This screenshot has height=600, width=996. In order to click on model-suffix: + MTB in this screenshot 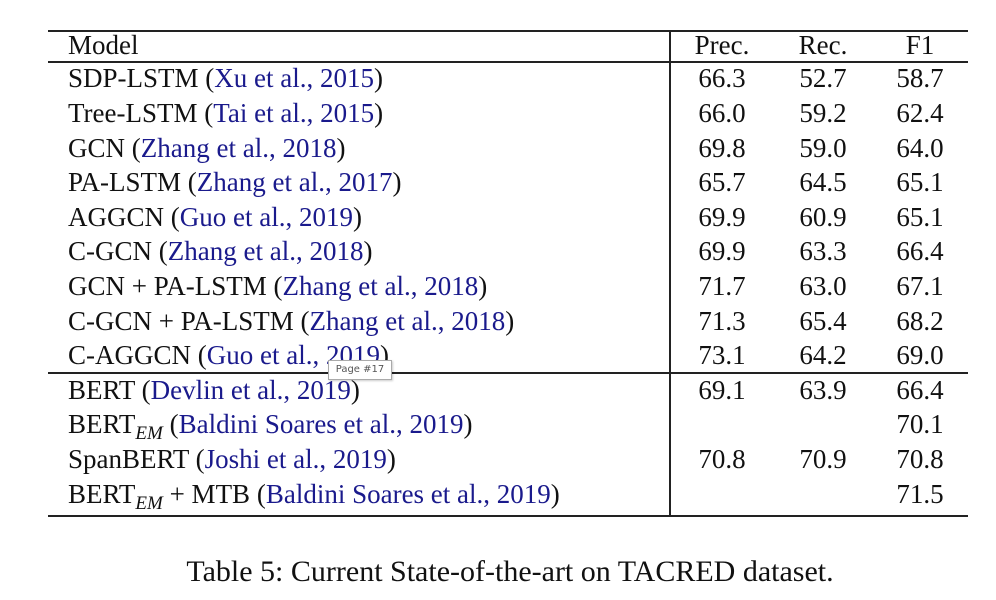, I will do `click(210, 493)`.